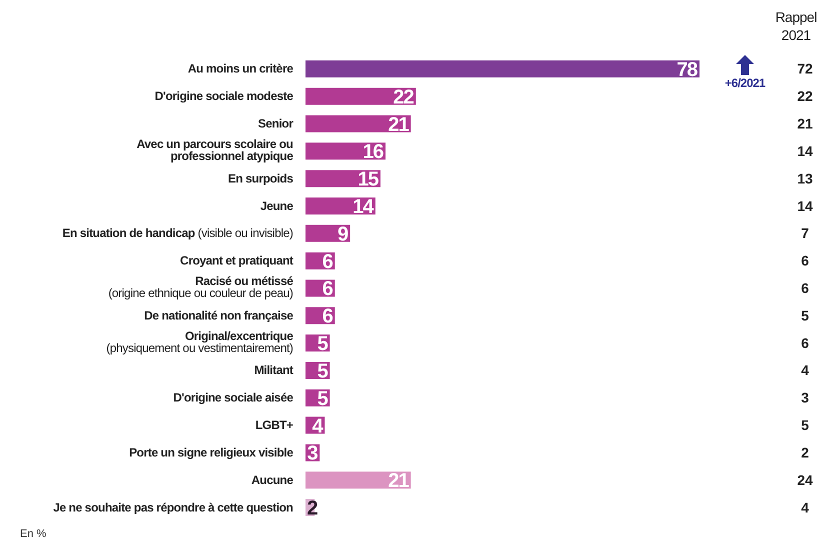 This screenshot has width=820, height=544. I want to click on data-label: 22, so click(403, 97).